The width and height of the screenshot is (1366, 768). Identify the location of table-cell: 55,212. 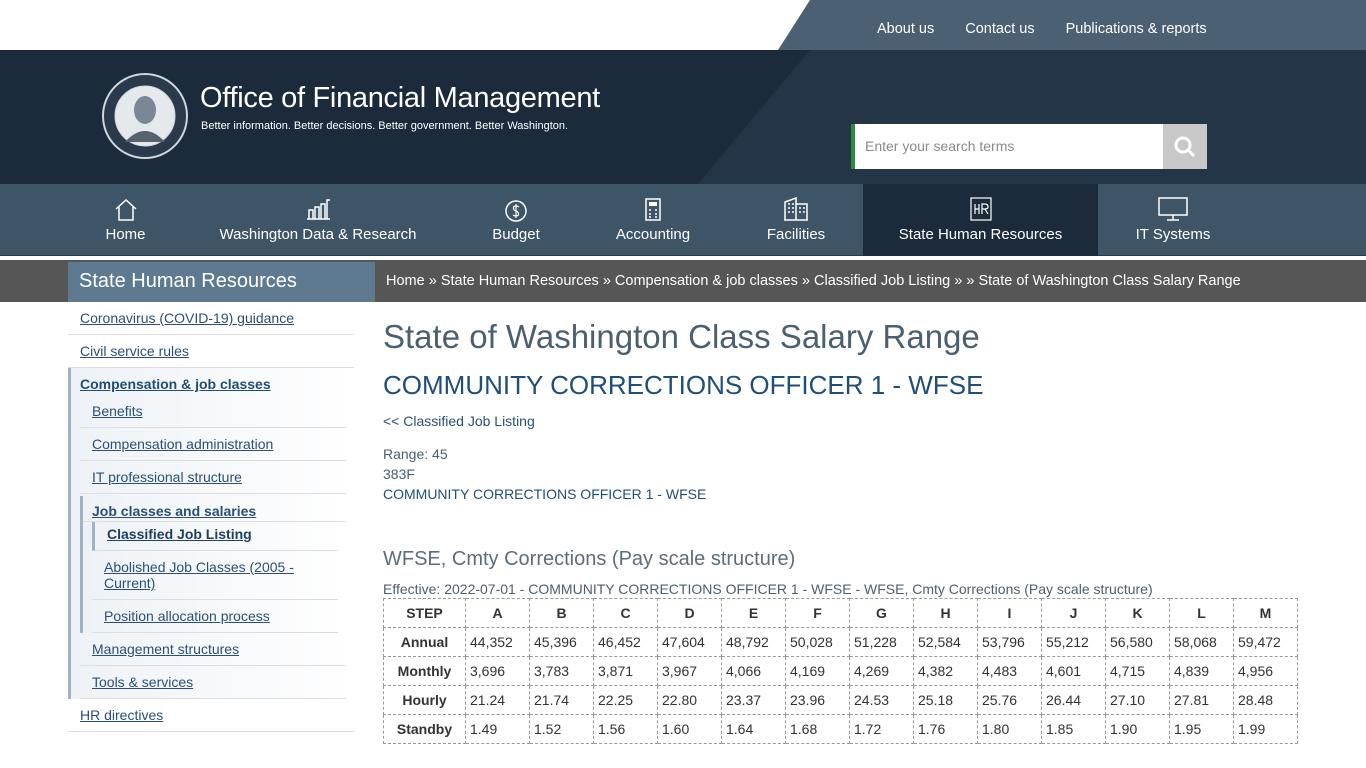
(1073, 642).